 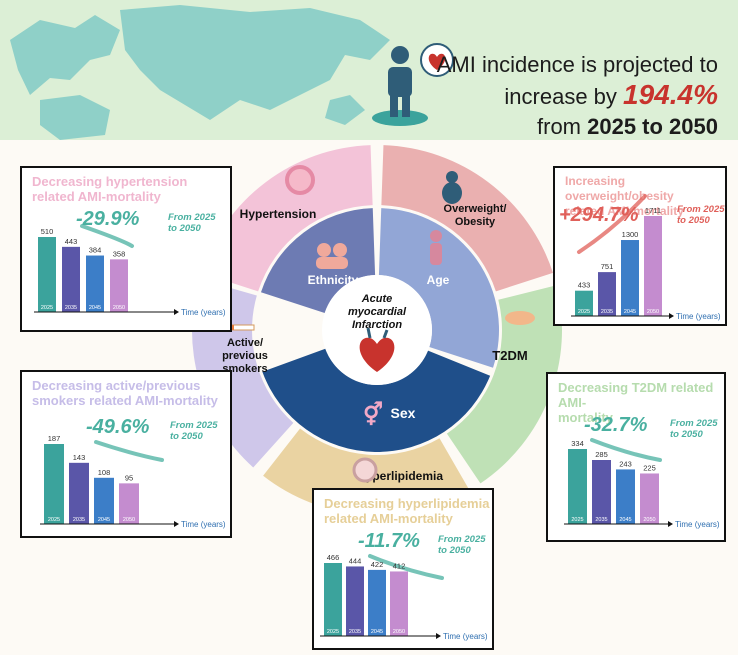 I want to click on outer-label-smokers-2: previous, so click(x=245, y=356).